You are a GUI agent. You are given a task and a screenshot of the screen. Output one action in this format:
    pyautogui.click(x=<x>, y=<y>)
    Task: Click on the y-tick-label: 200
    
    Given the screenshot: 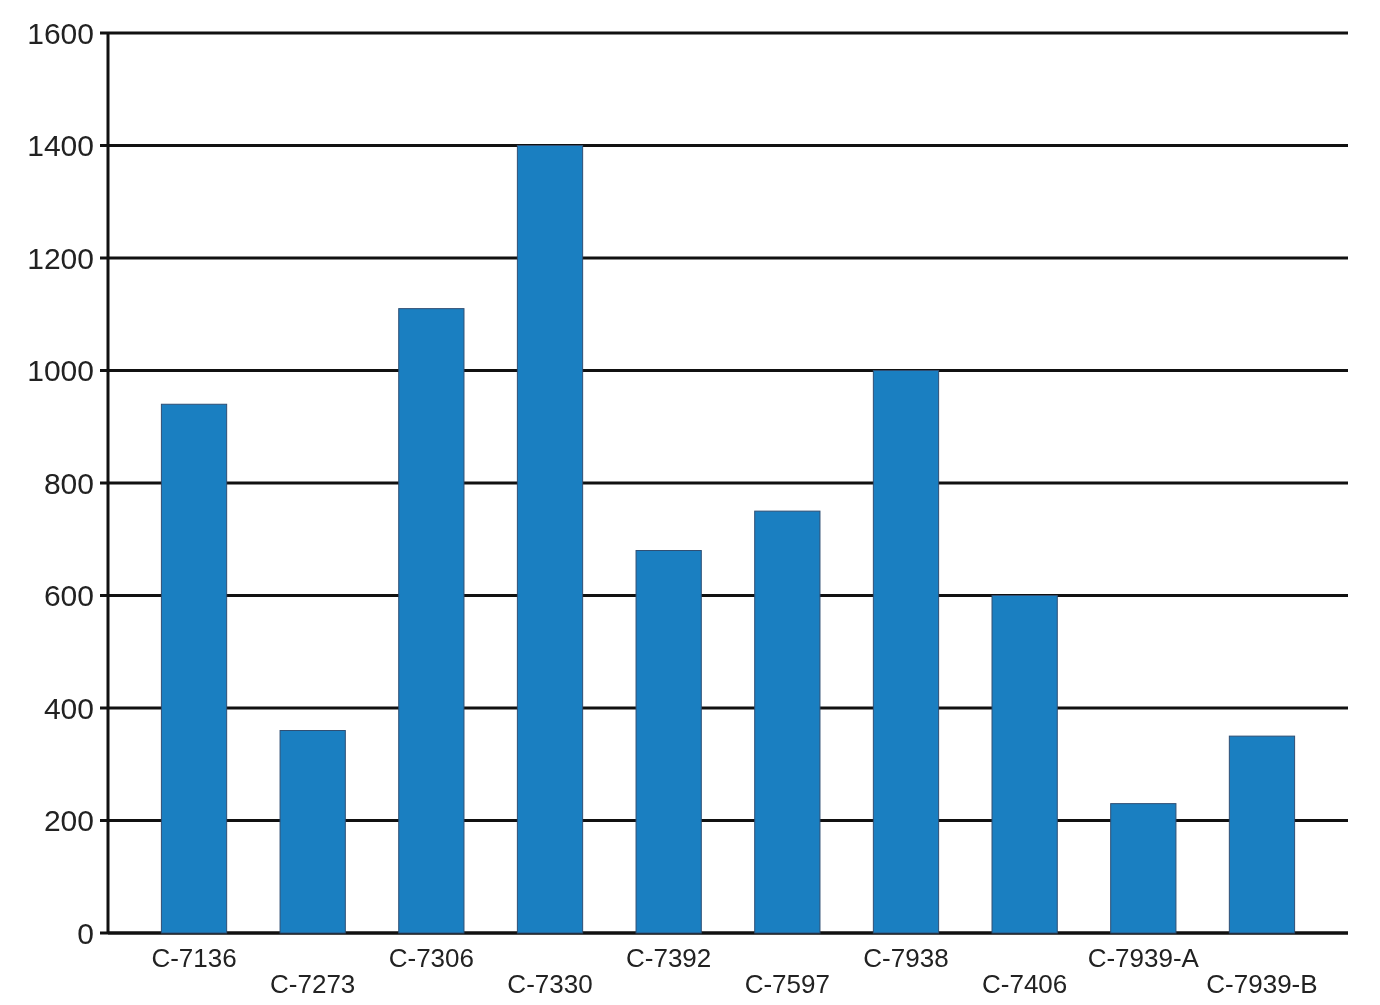 What is the action you would take?
    pyautogui.click(x=68, y=820)
    